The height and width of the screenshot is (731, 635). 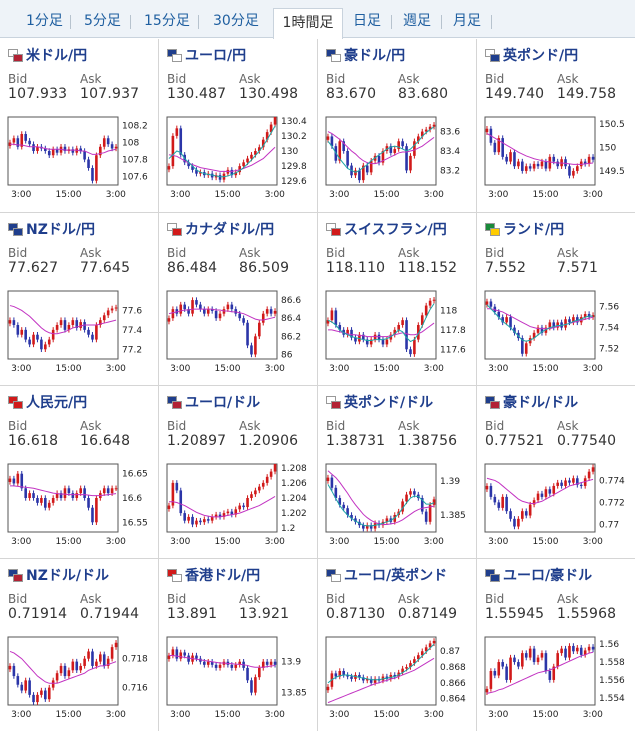 What do you see at coordinates (79, 677) in the screenshot?
I see `price-chart: 0.718 0.716 3:00 15:00 3:00` at bounding box center [79, 677].